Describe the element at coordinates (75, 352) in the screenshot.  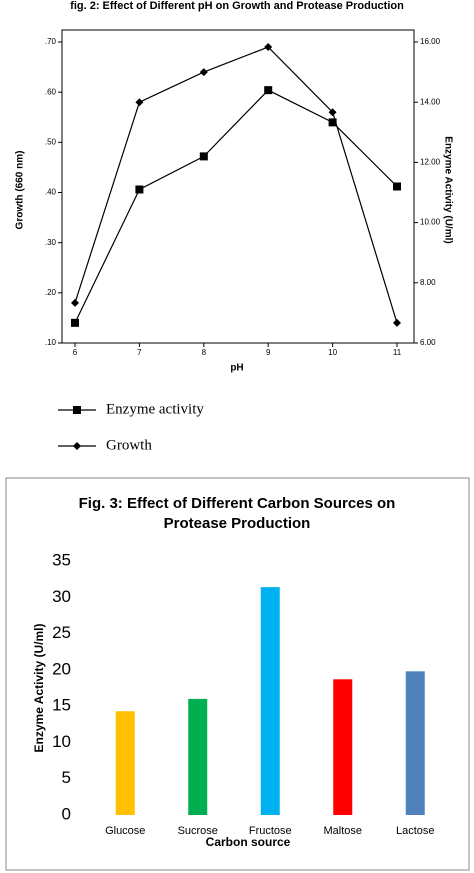
I see `x-tick-label: 6` at that location.